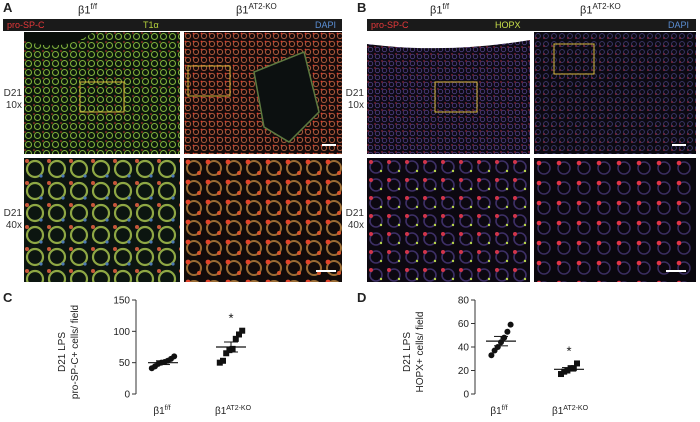  What do you see at coordinates (508, 25) in the screenshot?
I see `stain-hopx-label: HOPX` at bounding box center [508, 25].